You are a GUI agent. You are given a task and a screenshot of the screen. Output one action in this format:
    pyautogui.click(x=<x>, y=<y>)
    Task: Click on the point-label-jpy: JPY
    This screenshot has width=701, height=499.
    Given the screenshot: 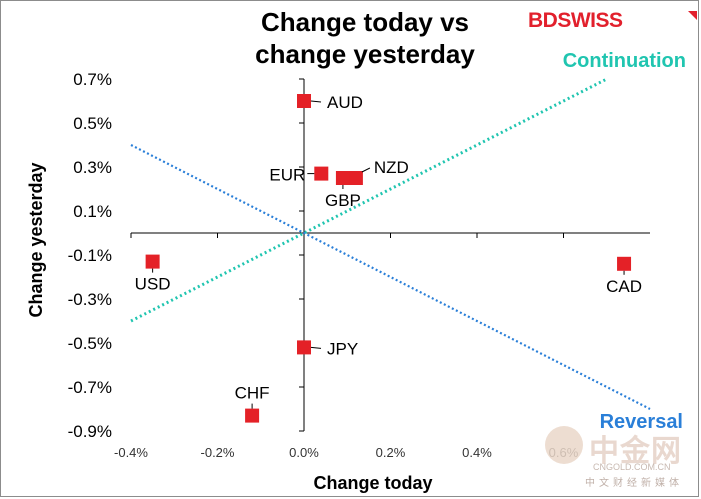 What is the action you would take?
    pyautogui.click(x=342, y=348)
    